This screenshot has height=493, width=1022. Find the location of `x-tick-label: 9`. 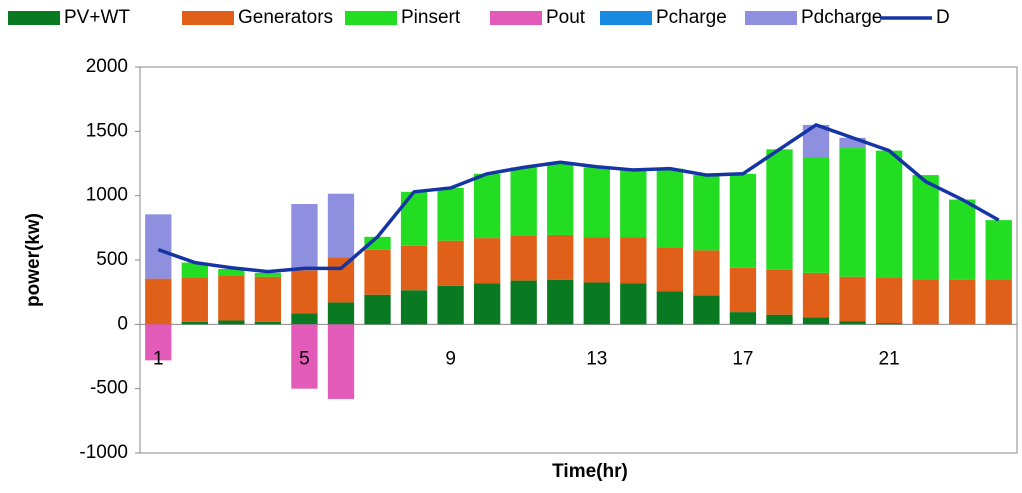

x-tick-label: 9 is located at coordinates (450, 358).